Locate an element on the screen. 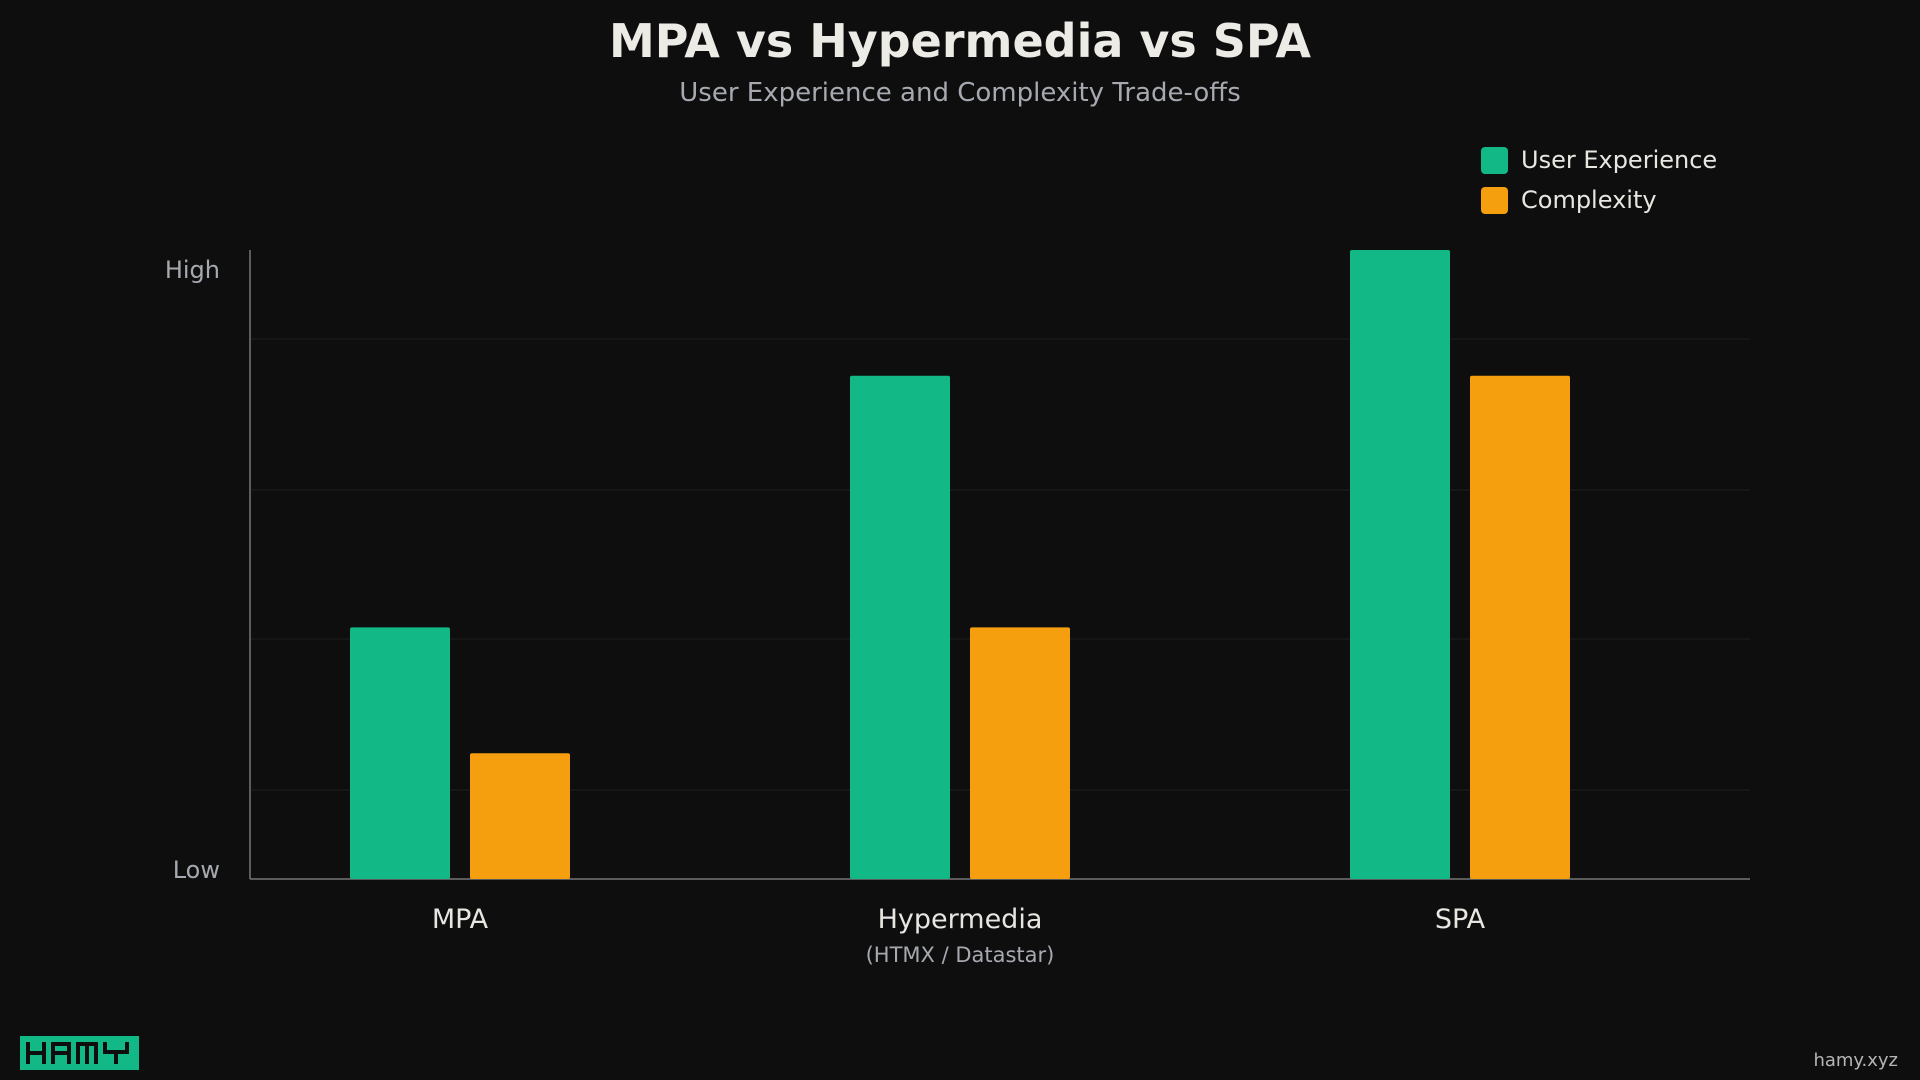 This screenshot has height=1080, width=1920. x-tick-label: MPA is located at coordinates (460, 919).